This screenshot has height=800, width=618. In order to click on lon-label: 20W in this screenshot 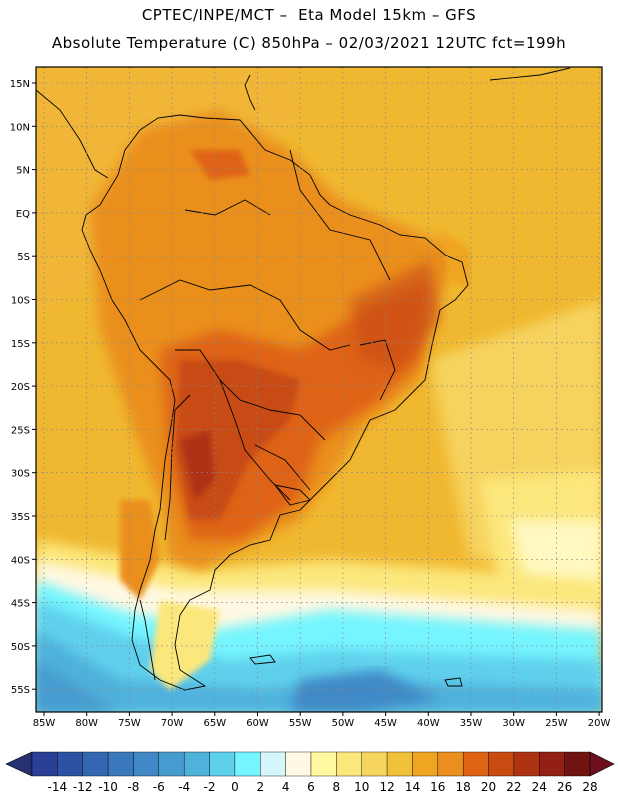, I will do `click(599, 723)`.